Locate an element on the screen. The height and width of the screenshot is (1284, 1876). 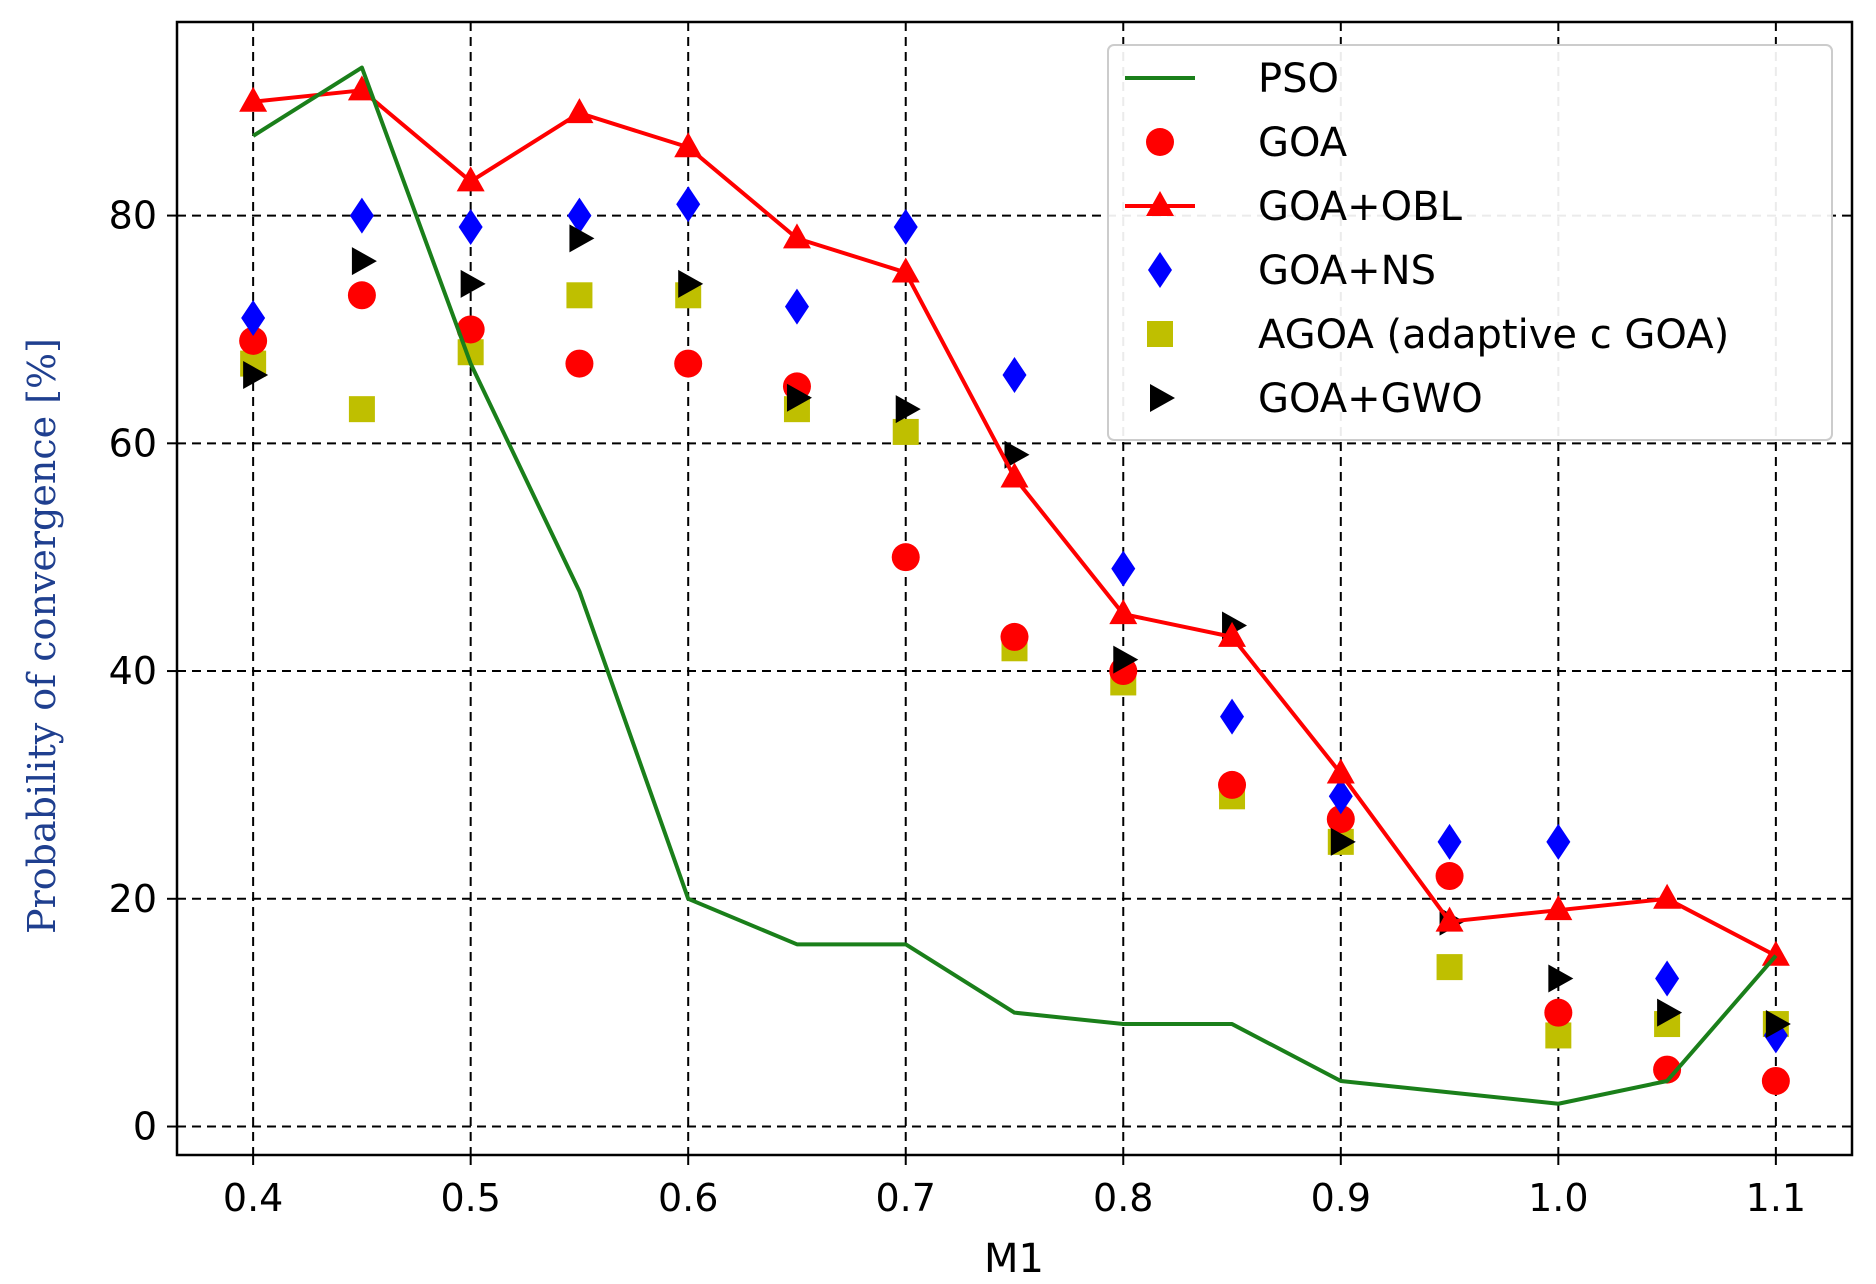
y-tick-label: 0 is located at coordinates (145, 1127).